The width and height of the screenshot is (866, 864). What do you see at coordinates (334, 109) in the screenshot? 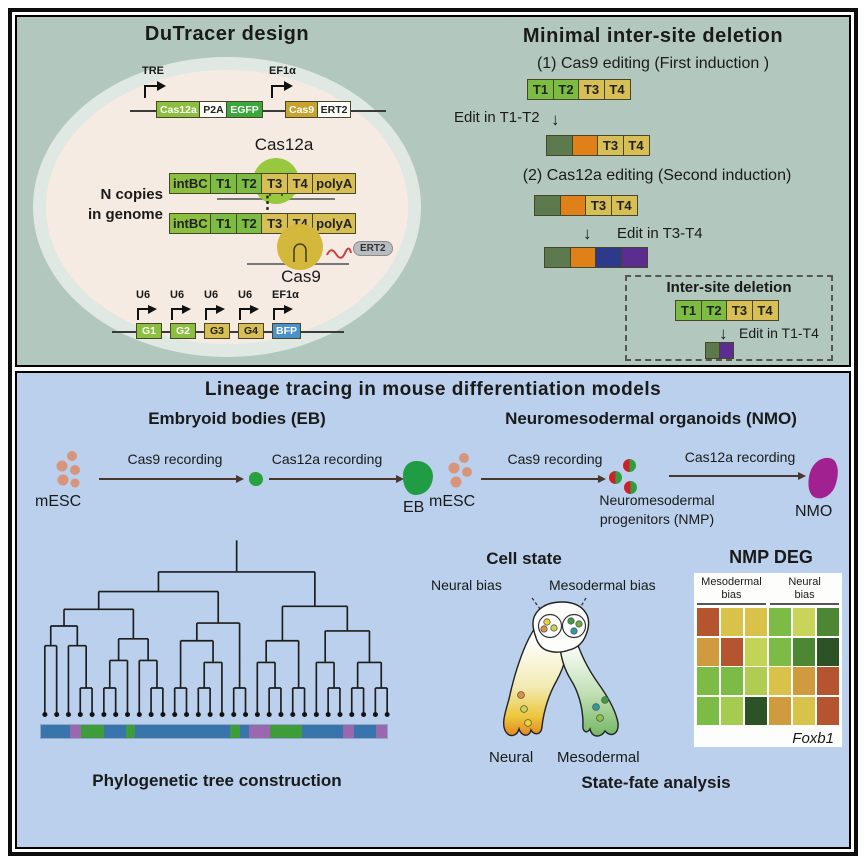
I see `gene-box: ERT2` at bounding box center [334, 109].